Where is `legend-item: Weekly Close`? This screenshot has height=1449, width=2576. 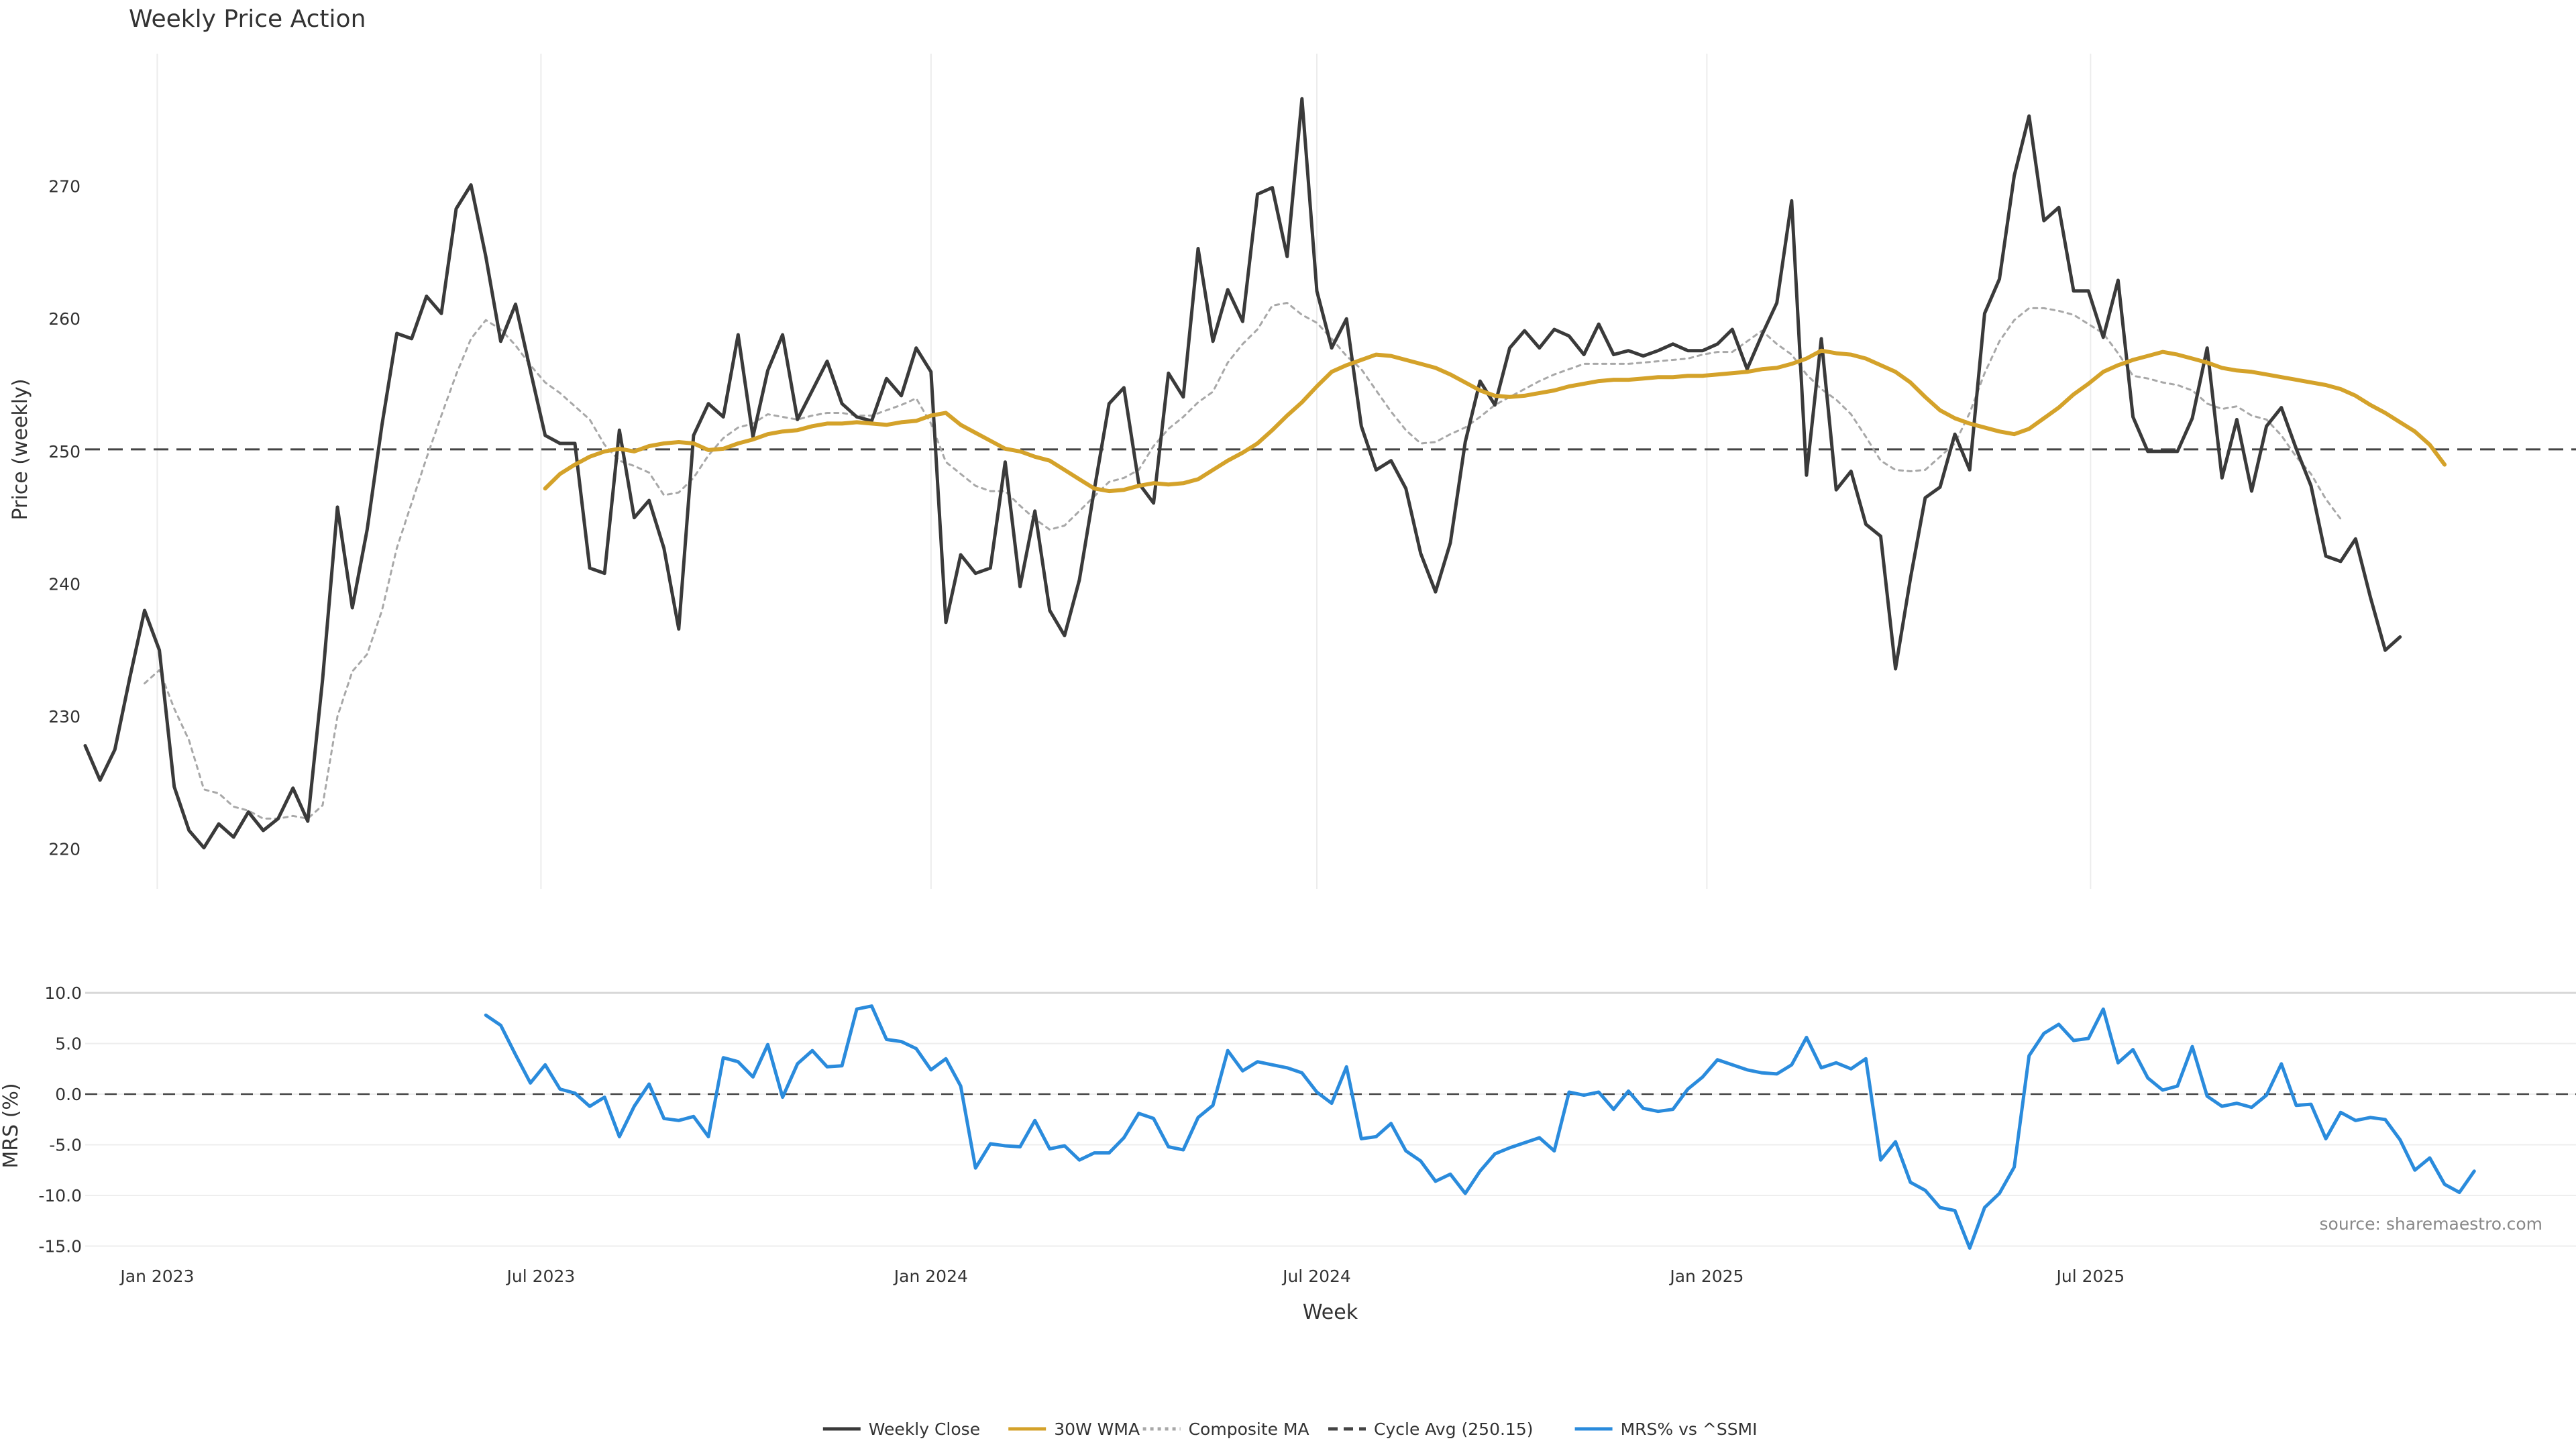
legend-item: Weekly Close is located at coordinates (901, 1429).